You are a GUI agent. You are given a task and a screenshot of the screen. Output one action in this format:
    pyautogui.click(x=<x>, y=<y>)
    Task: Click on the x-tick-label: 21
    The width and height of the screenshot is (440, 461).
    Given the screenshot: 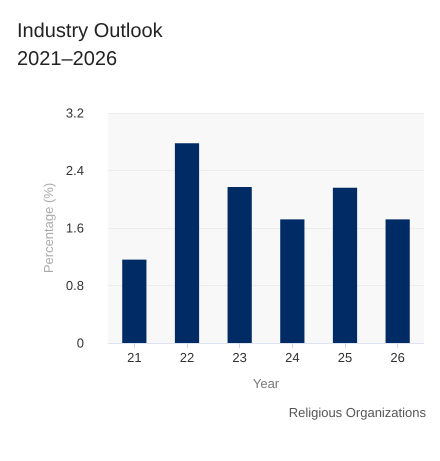 What is the action you would take?
    pyautogui.click(x=134, y=357)
    